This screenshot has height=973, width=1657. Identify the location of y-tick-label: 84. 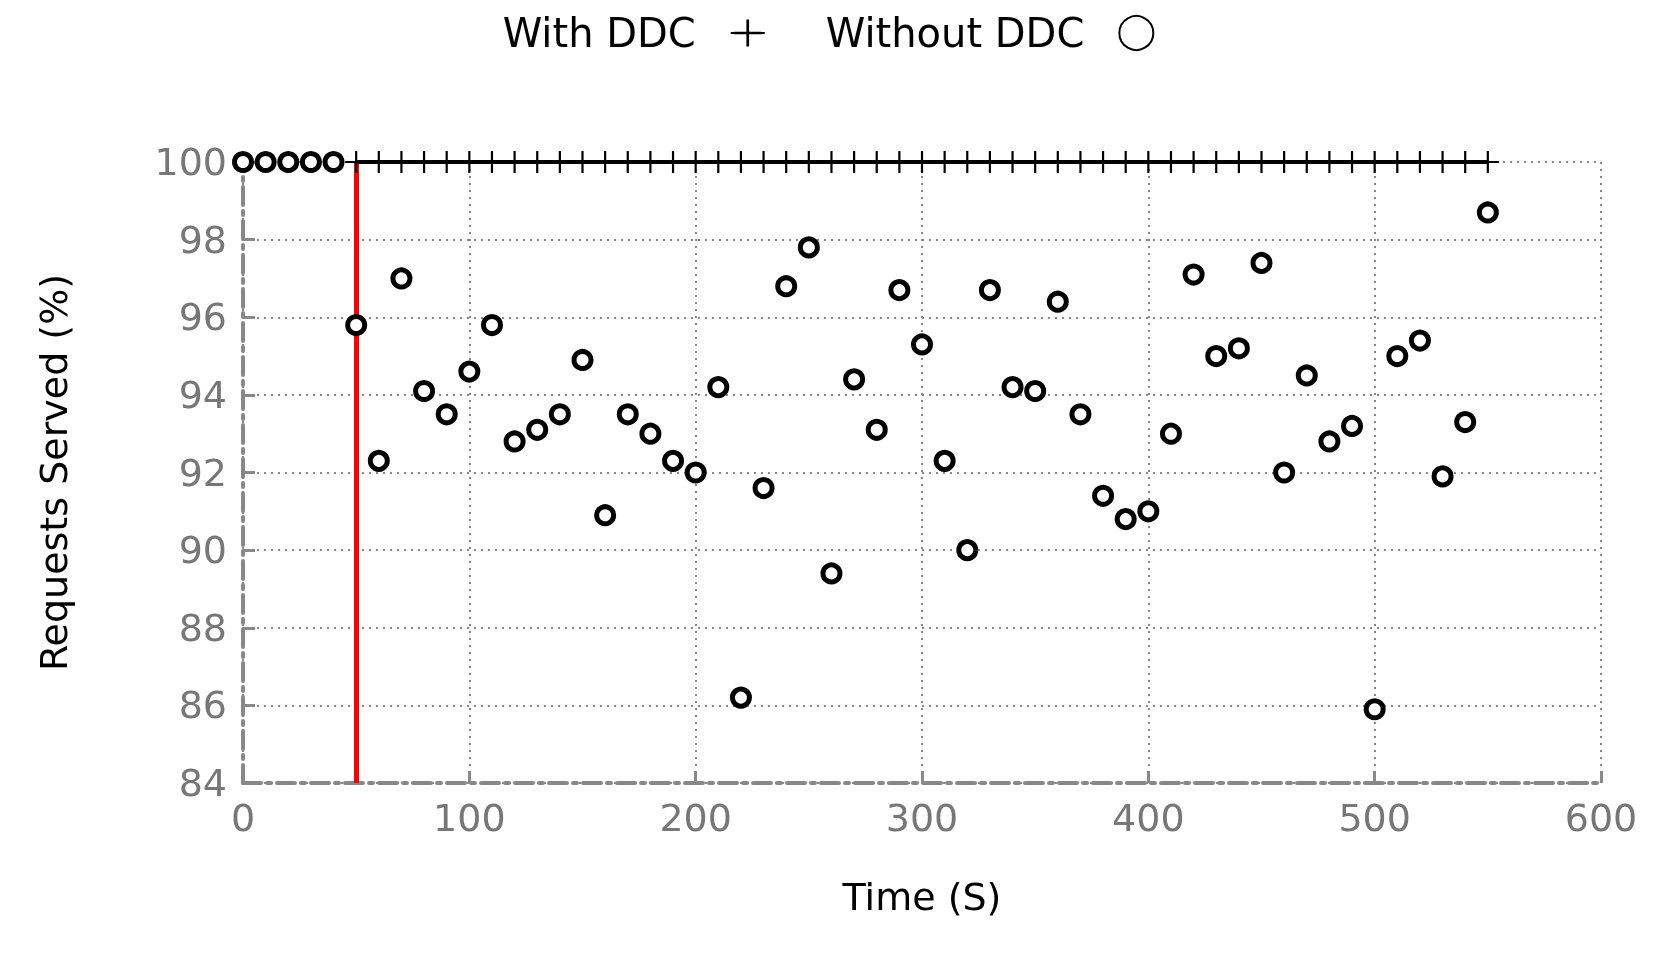
(202, 783).